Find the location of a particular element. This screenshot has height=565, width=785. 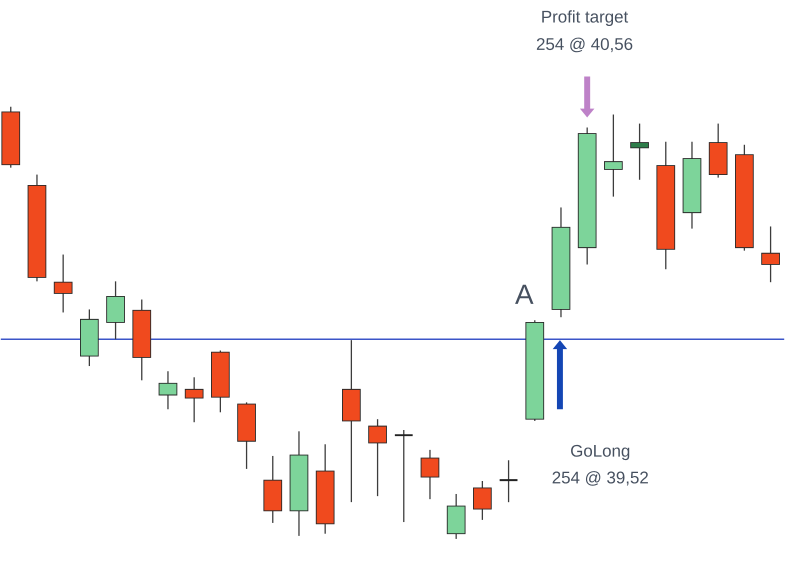

annotation: A is located at coordinates (524, 294).